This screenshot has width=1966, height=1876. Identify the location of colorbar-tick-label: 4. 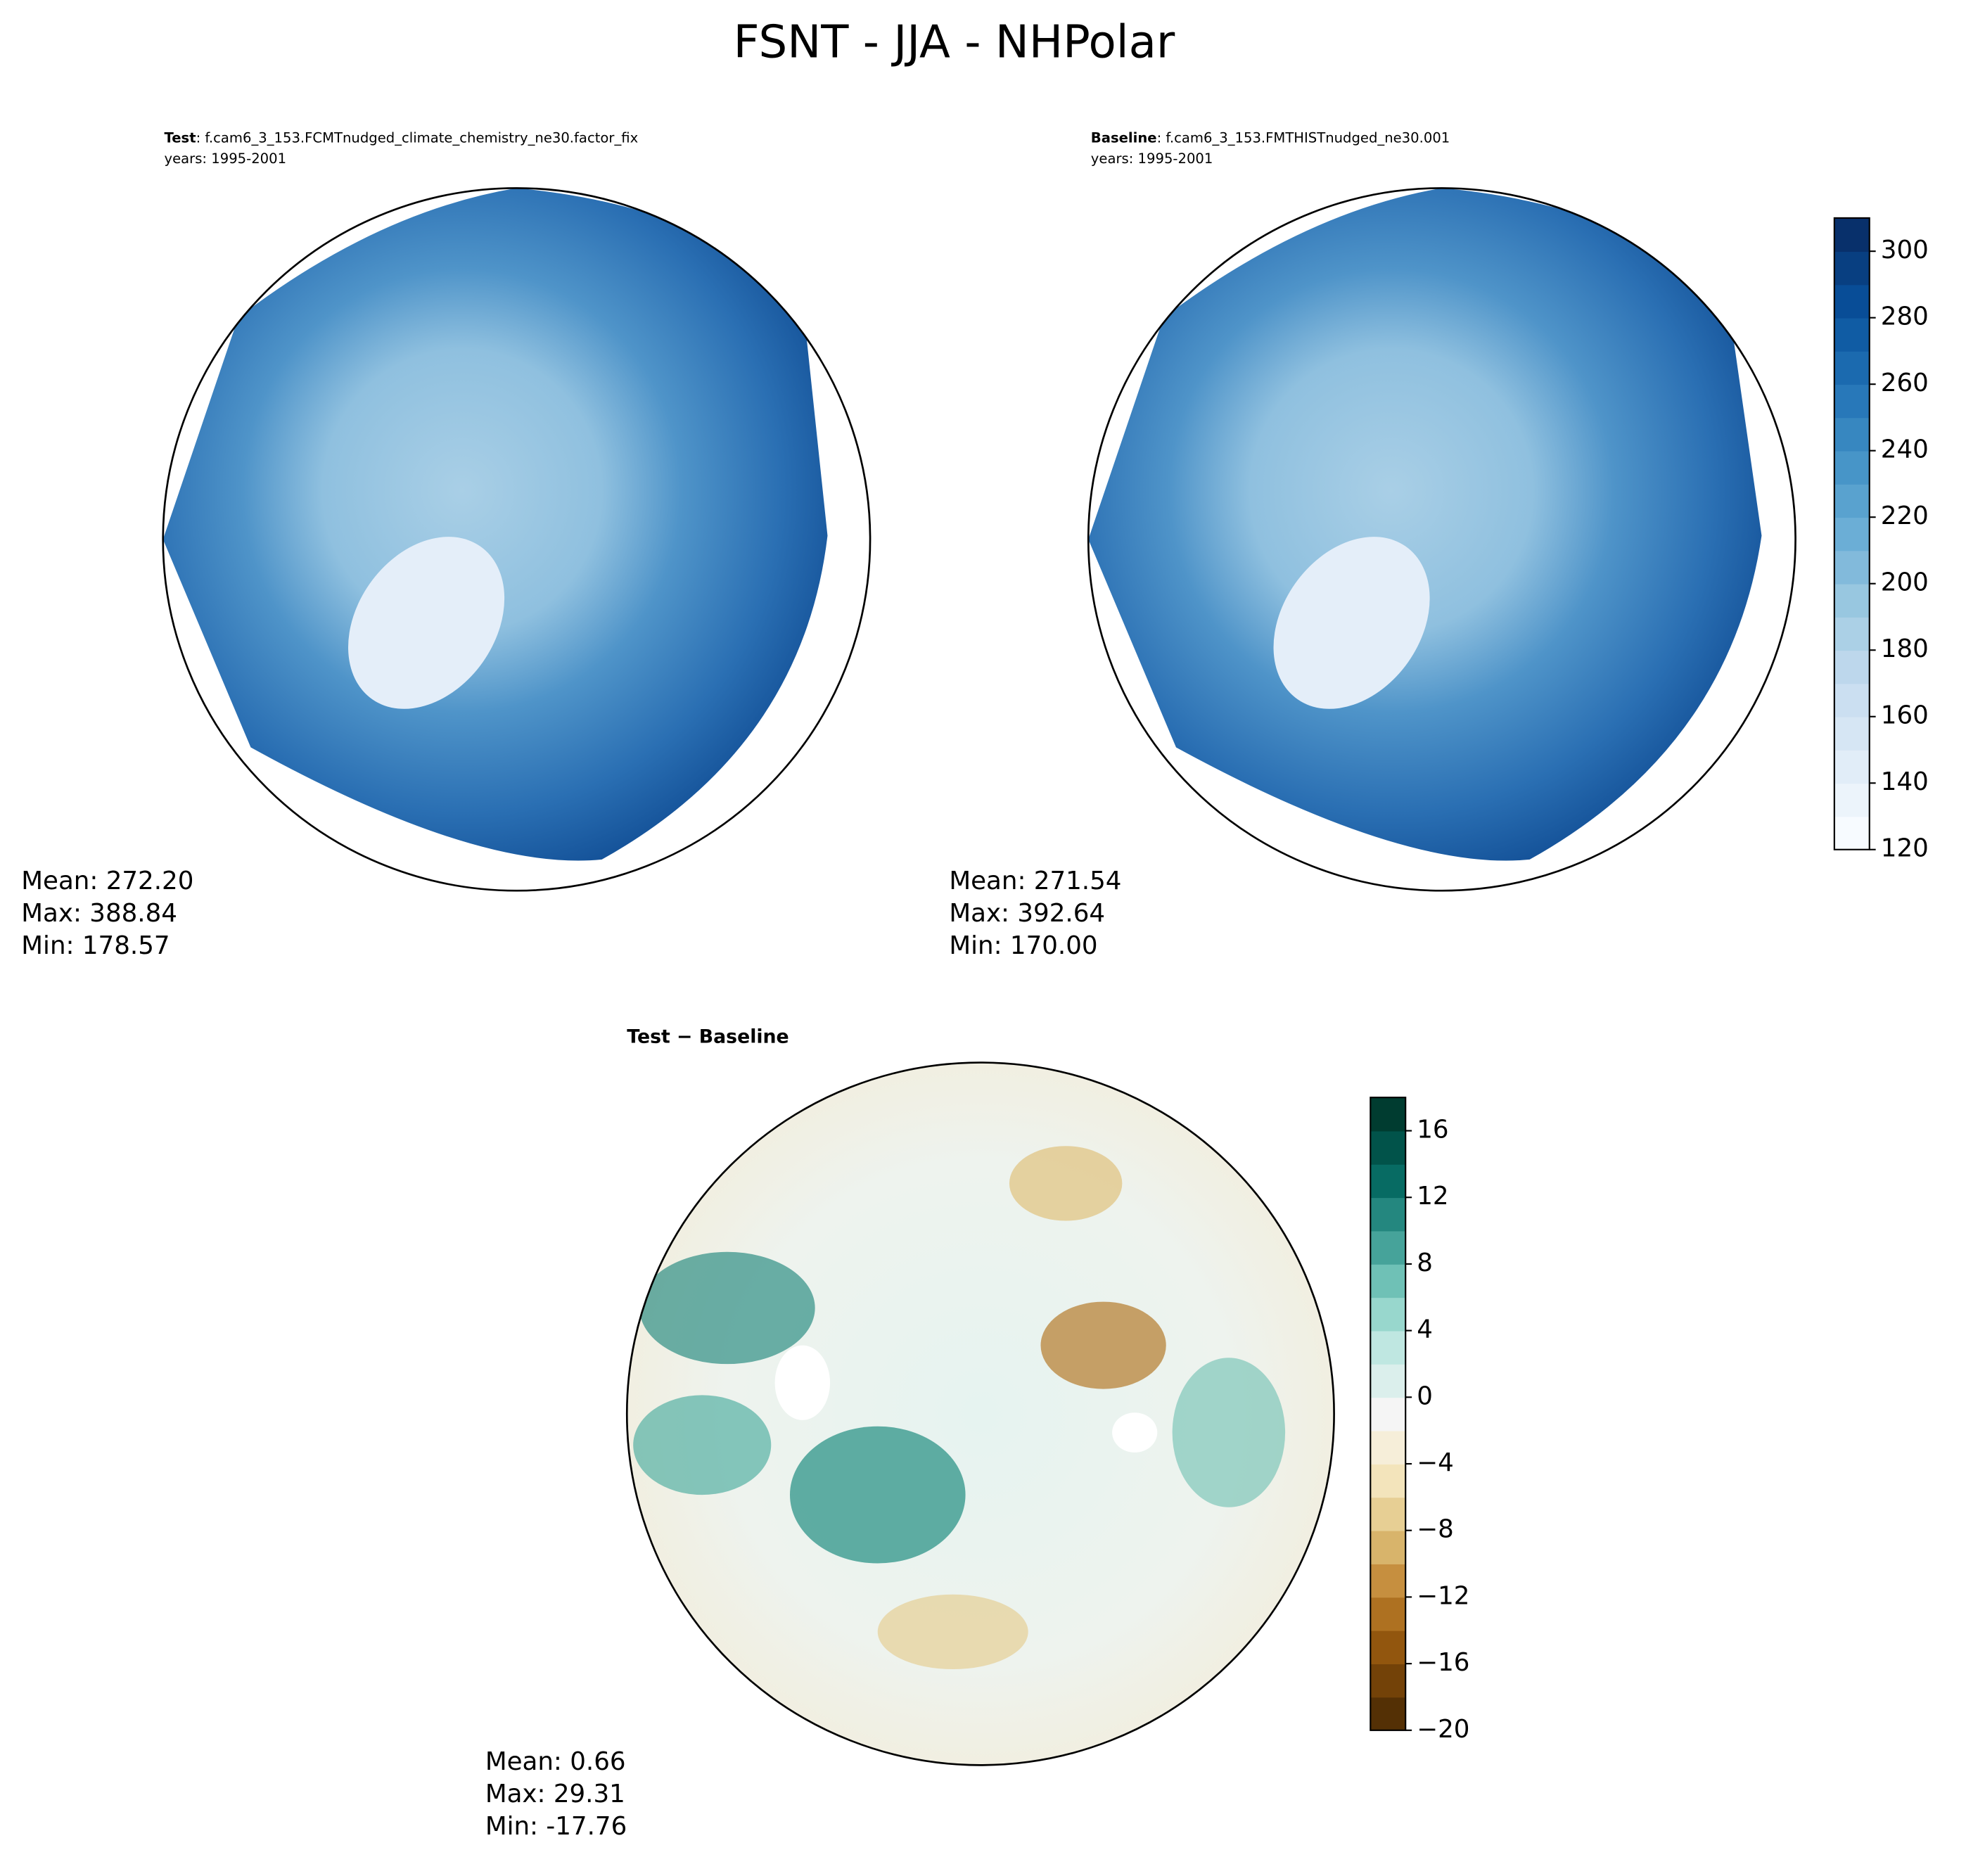
(1425, 1329).